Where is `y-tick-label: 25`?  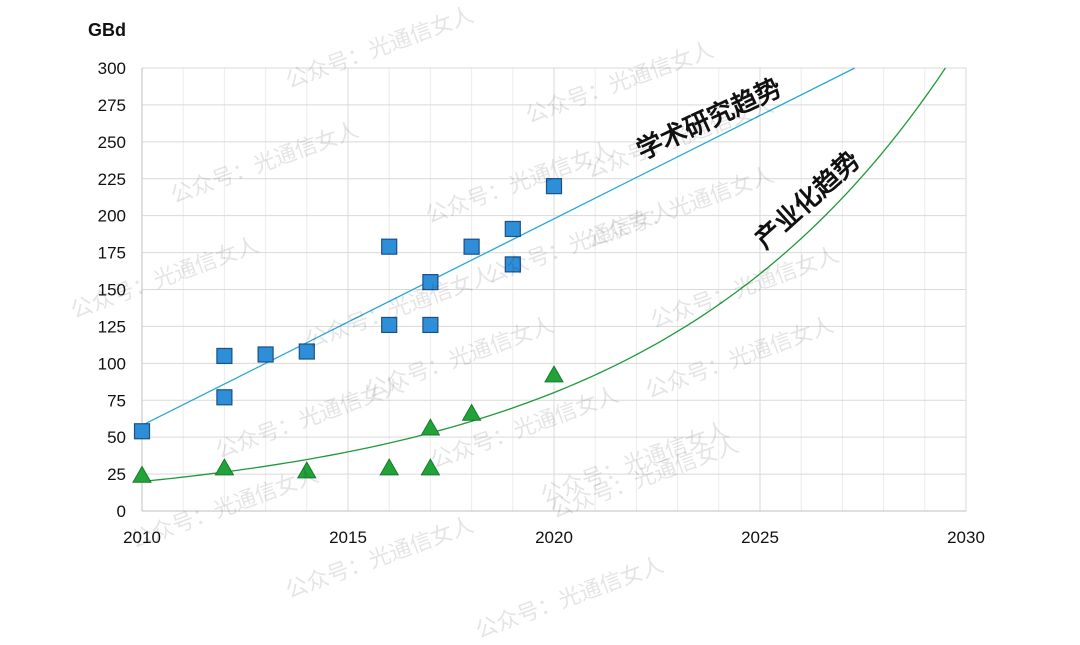
y-tick-label: 25 is located at coordinates (116, 474).